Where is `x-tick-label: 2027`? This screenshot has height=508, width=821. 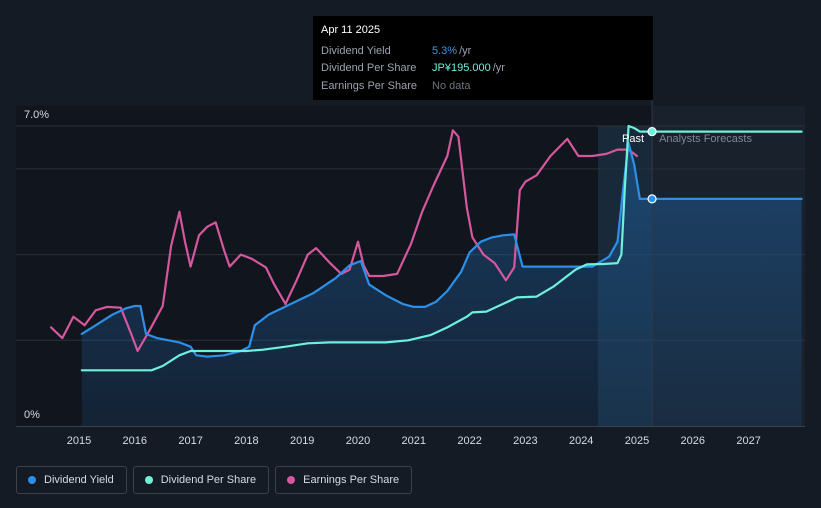
x-tick-label: 2027 is located at coordinates (748, 441).